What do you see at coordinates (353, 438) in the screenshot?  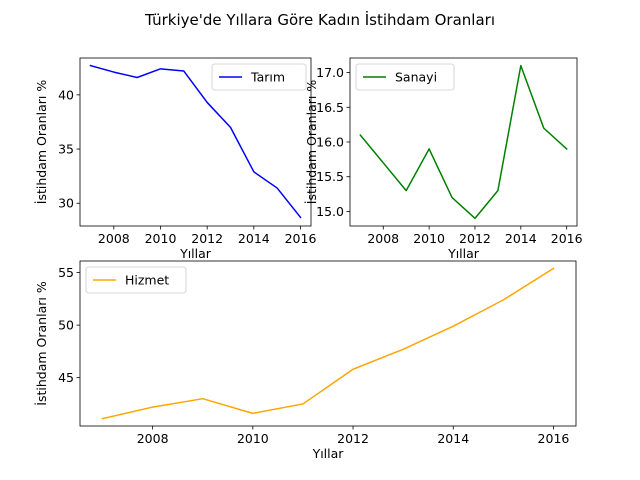 I see `x-tick-label-3-3: 2012` at bounding box center [353, 438].